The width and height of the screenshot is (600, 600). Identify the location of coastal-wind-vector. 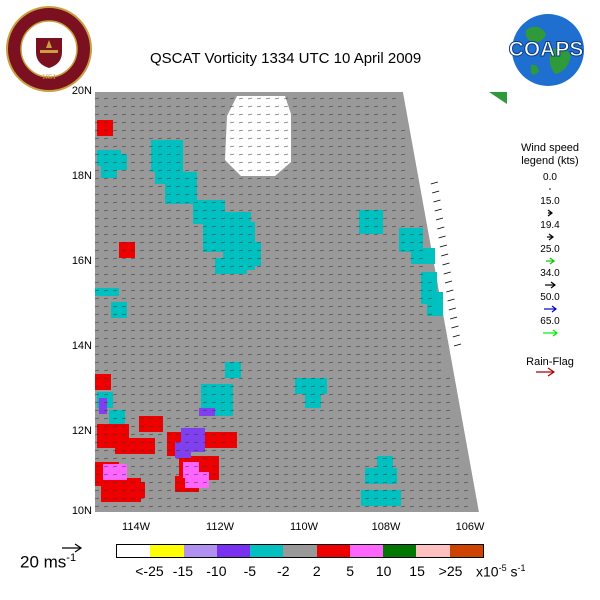
(437, 201).